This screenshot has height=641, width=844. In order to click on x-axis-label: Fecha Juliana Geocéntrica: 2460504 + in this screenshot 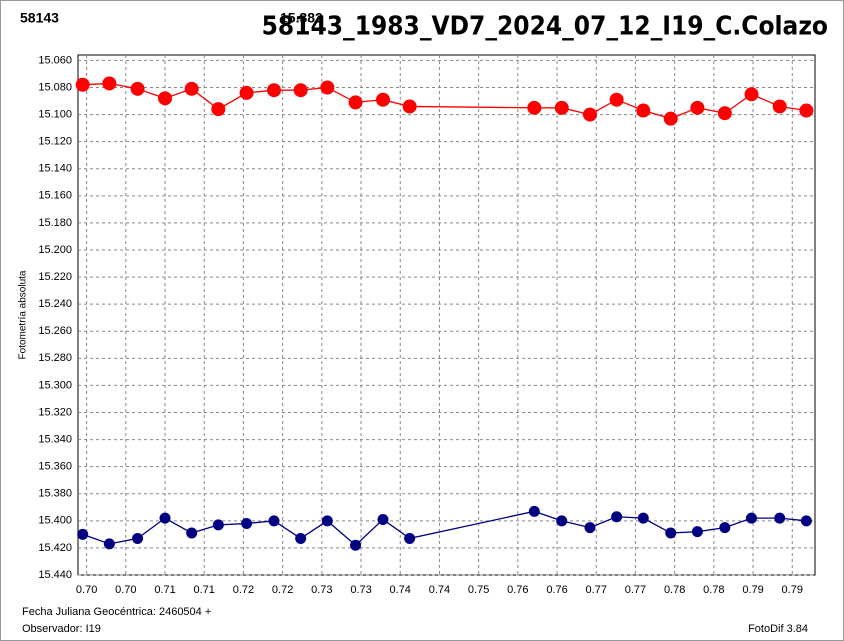, I will do `click(116, 612)`.